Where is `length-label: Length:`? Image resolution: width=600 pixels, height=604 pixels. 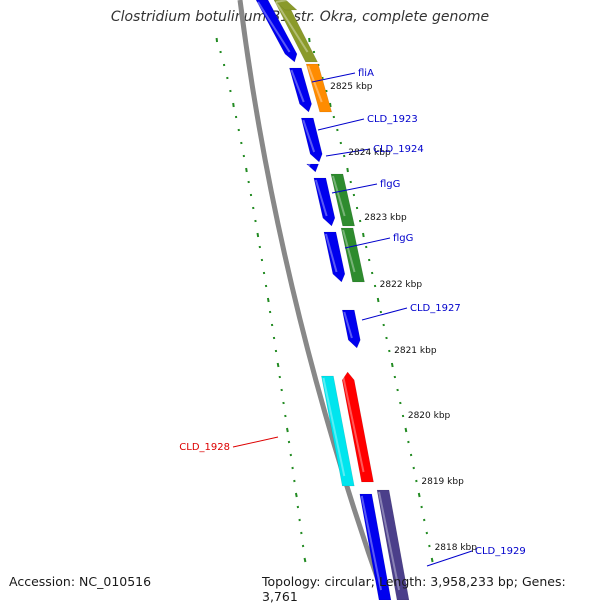
length-label: Length: is located at coordinates (402, 581).